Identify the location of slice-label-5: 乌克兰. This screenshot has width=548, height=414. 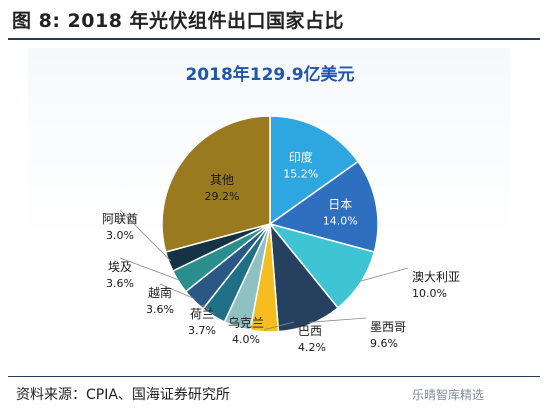
(246, 322).